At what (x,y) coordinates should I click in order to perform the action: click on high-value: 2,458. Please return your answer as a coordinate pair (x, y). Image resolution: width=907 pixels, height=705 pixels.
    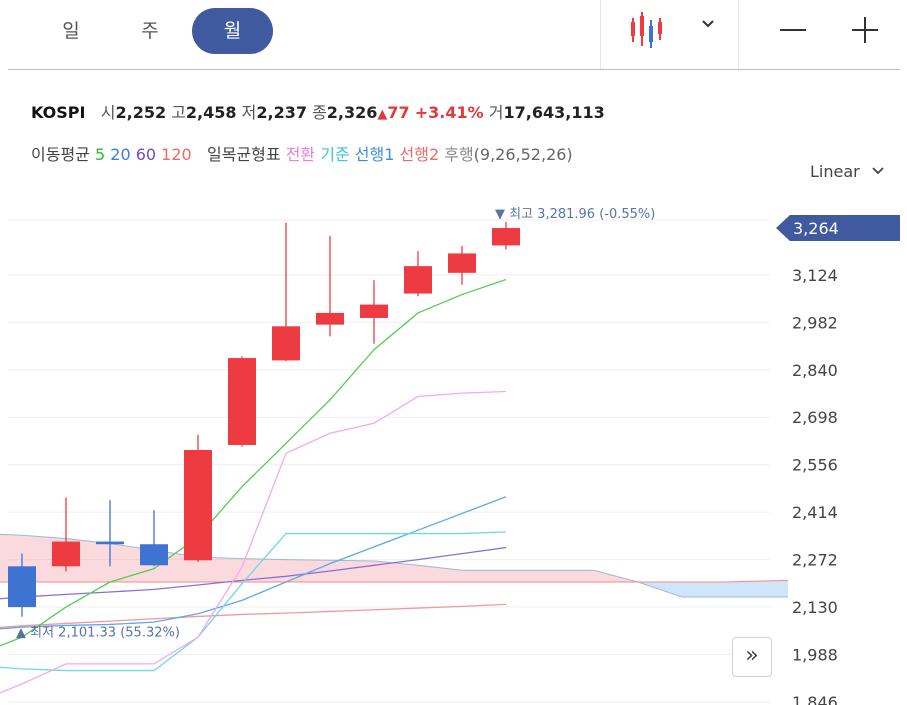
    Looking at the image, I should click on (211, 112).